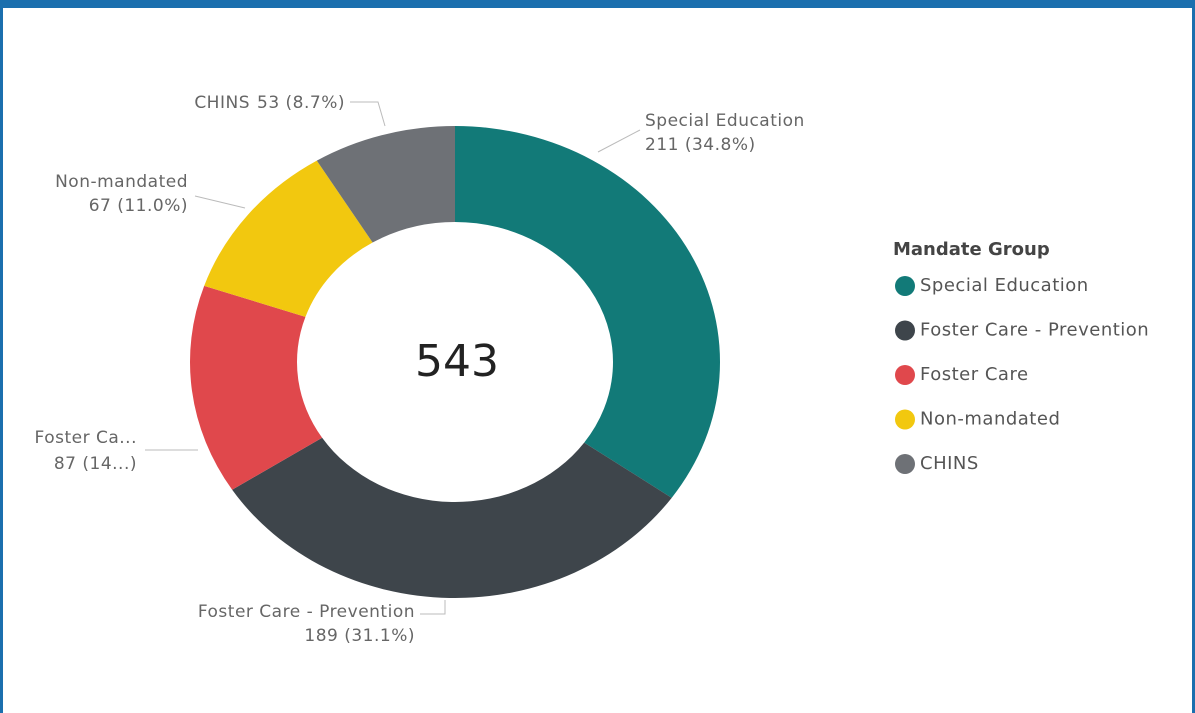 The image size is (1195, 713). What do you see at coordinates (359, 636) in the screenshot?
I see `slice-value: 189 (31.1%)` at bounding box center [359, 636].